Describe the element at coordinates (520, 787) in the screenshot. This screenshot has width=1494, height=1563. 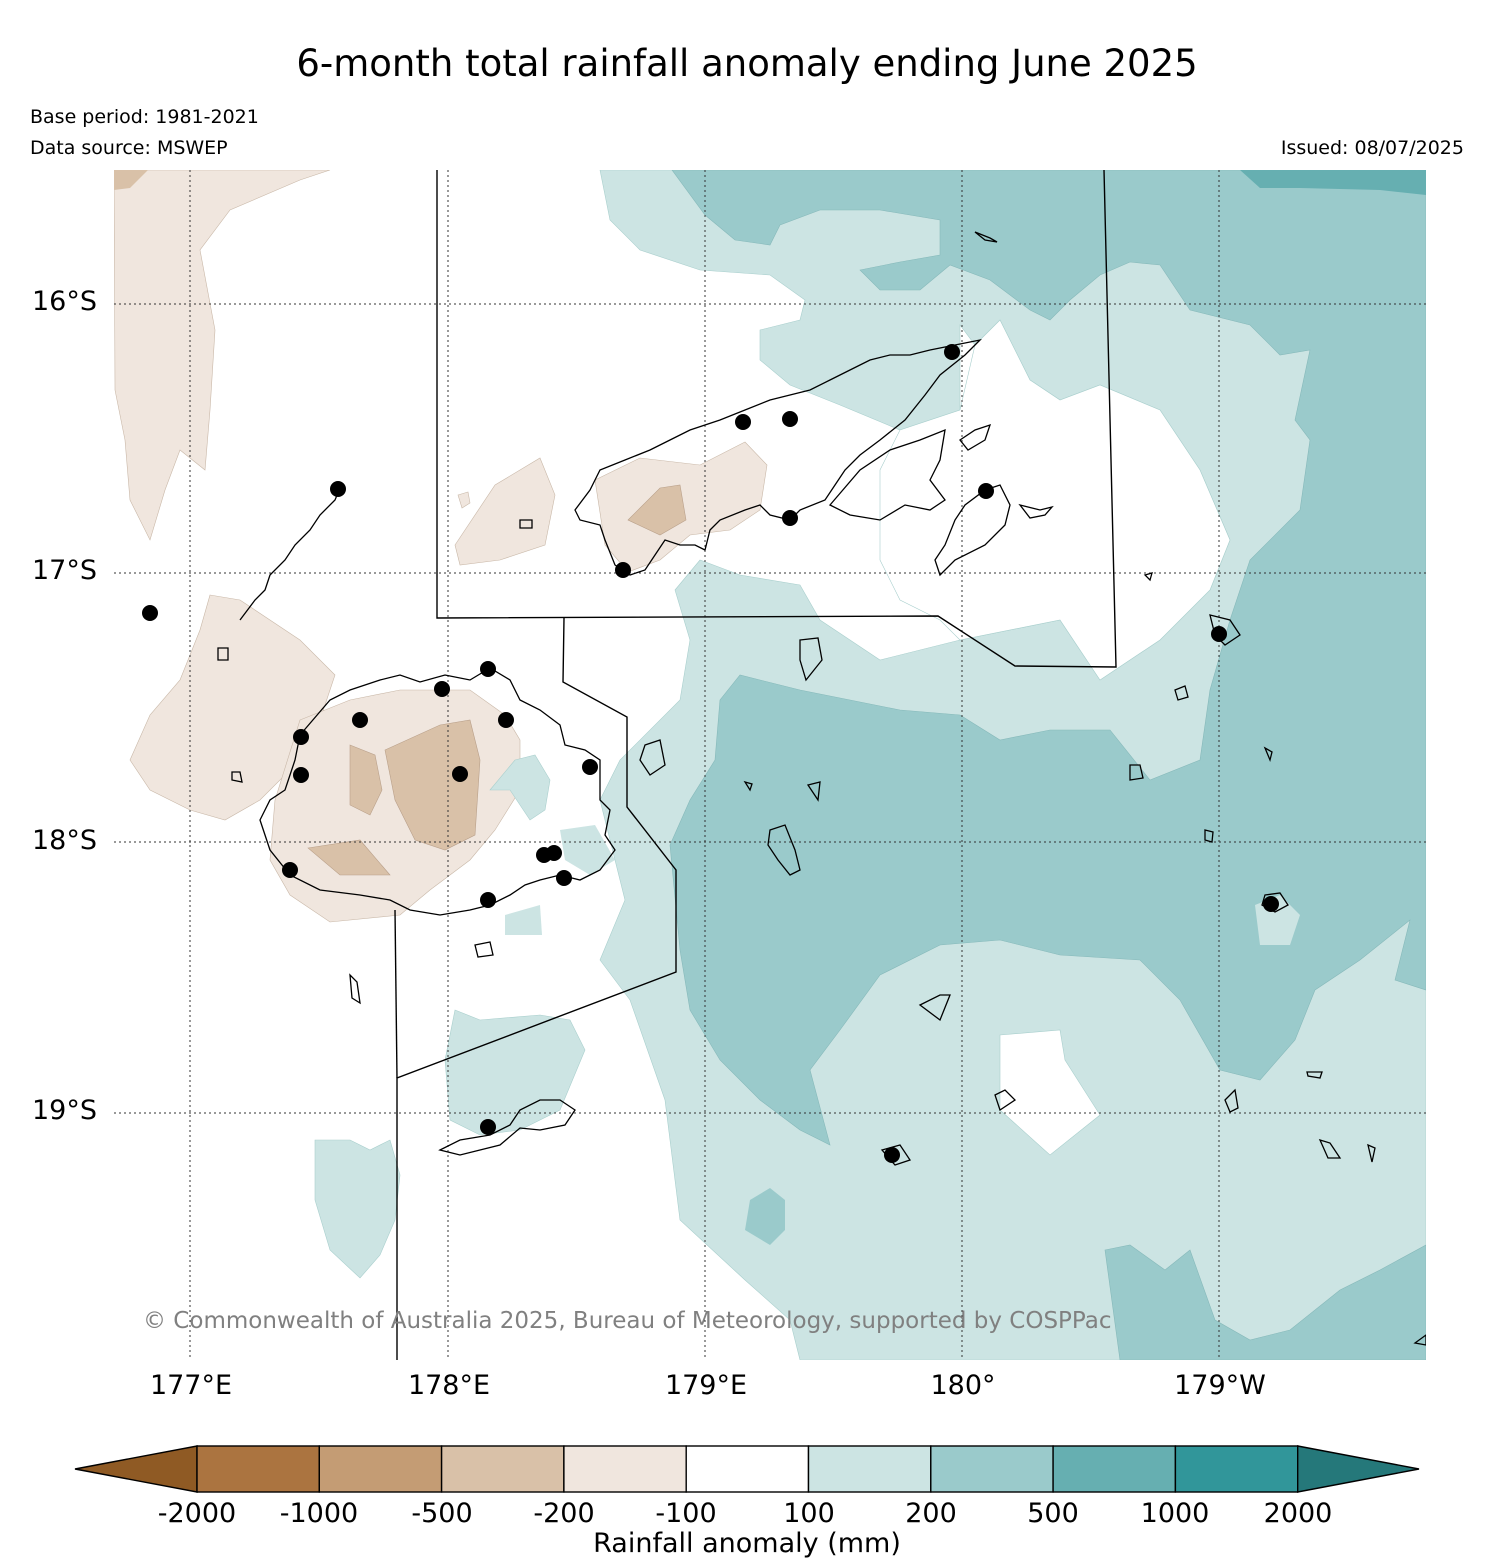
I see `wet-region-east-vitilevu` at that location.